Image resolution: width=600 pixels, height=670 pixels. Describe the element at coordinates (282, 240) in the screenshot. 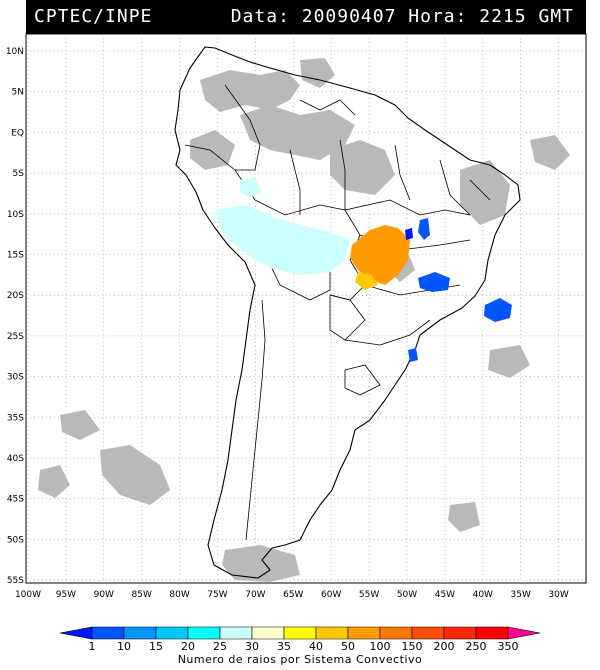

I see `system-cyan-bolivia` at that location.